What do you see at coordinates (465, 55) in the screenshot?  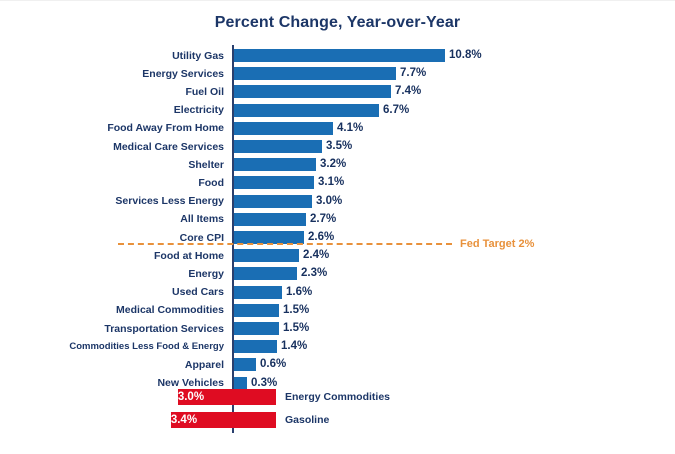 I see `value-label: 10.8%` at bounding box center [465, 55].